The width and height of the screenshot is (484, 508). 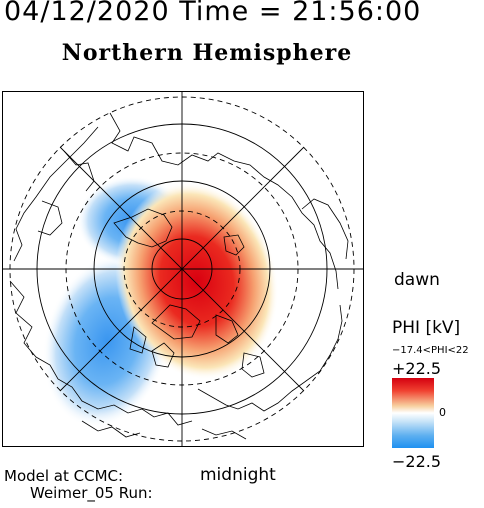 I want to click on colorbar-title: PHI [kV], so click(x=426, y=328).